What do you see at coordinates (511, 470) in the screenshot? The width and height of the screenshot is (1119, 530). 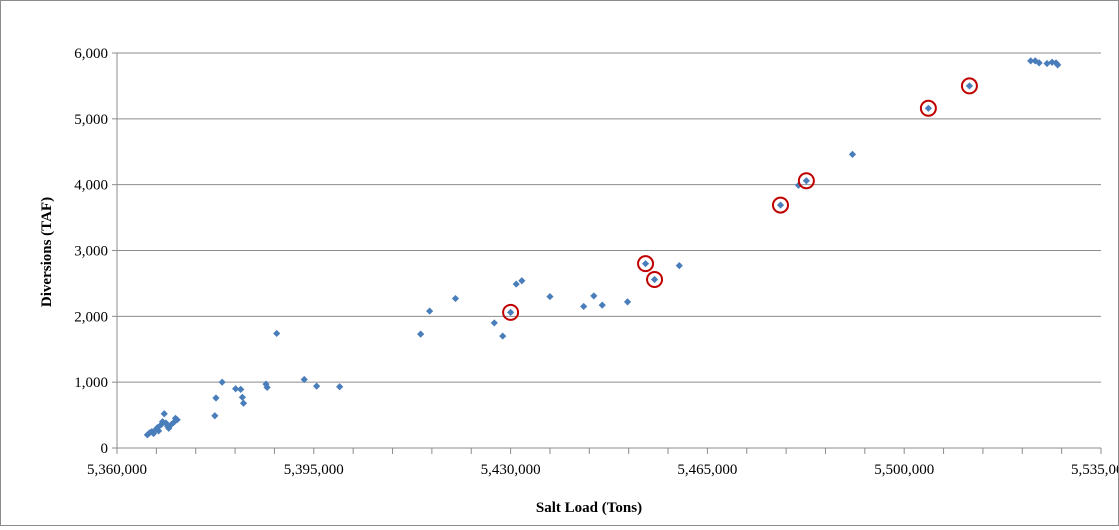 I see `x-tick-label: 5,430,000` at bounding box center [511, 470].